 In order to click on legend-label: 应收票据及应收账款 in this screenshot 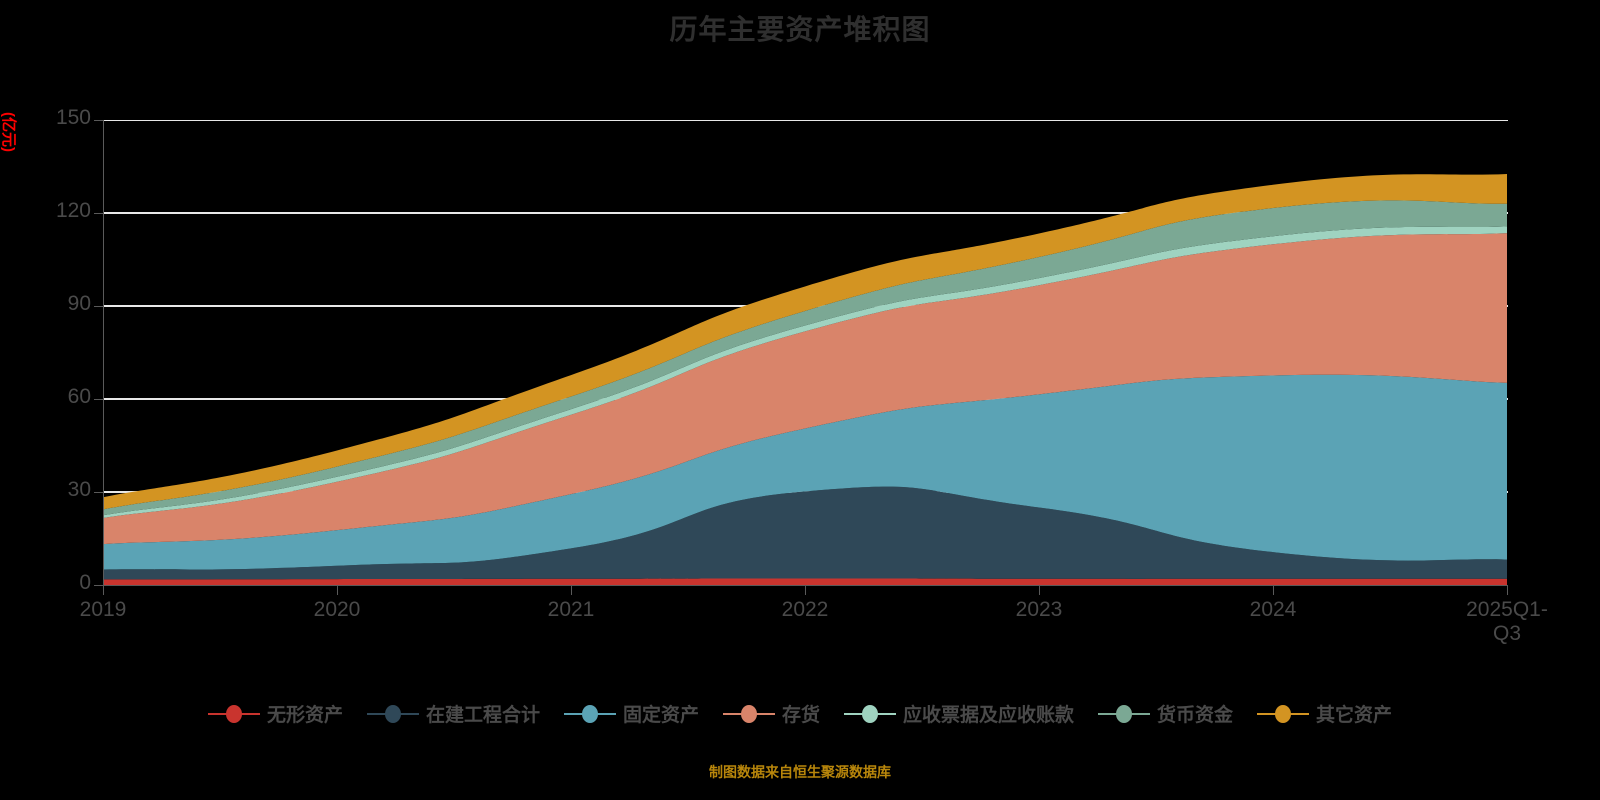, I will do `click(989, 715)`.